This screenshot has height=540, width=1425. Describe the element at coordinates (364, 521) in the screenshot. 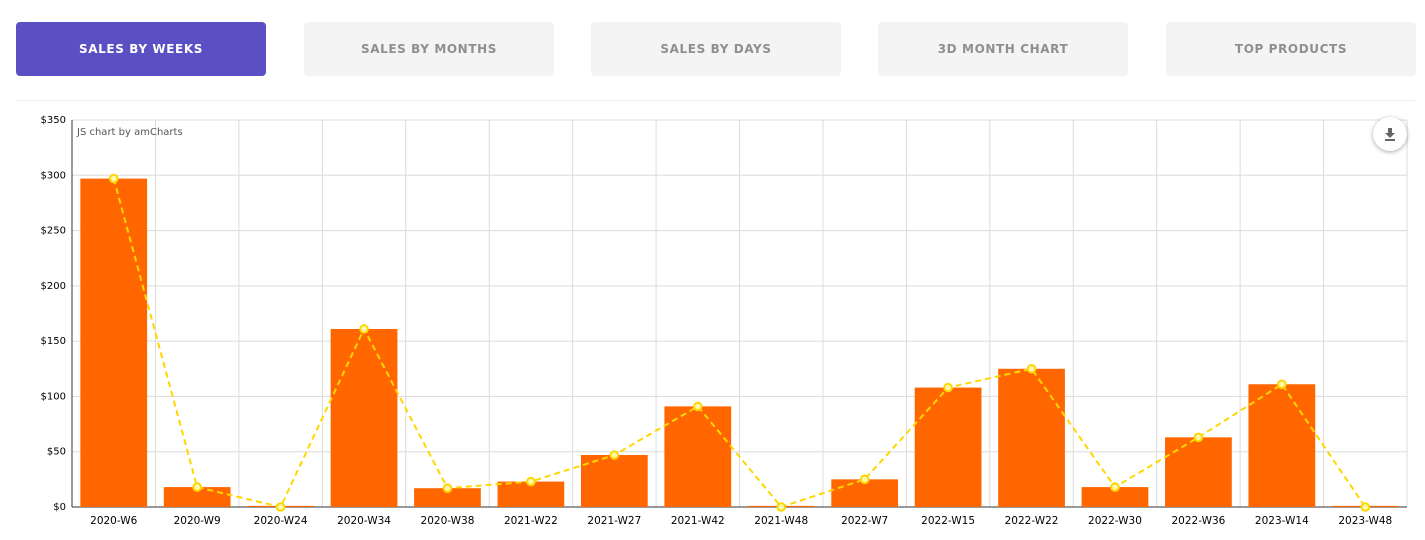

I see `x-tick-label: 2020-W34` at that location.